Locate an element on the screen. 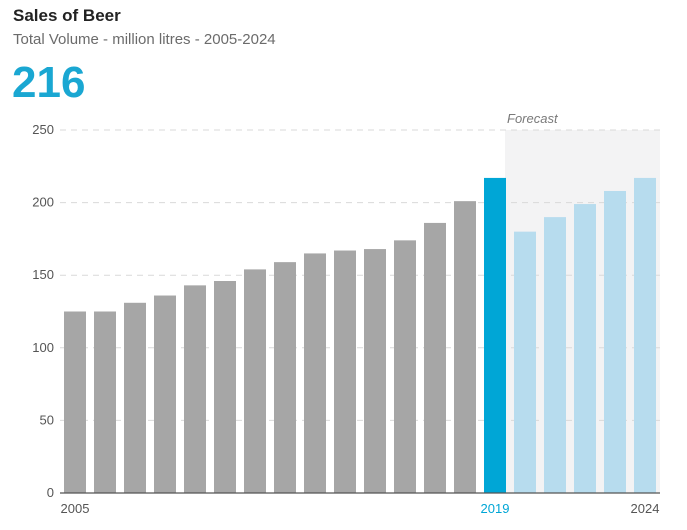 This screenshot has width=687, height=530. bar-2014 is located at coordinates (345, 371).